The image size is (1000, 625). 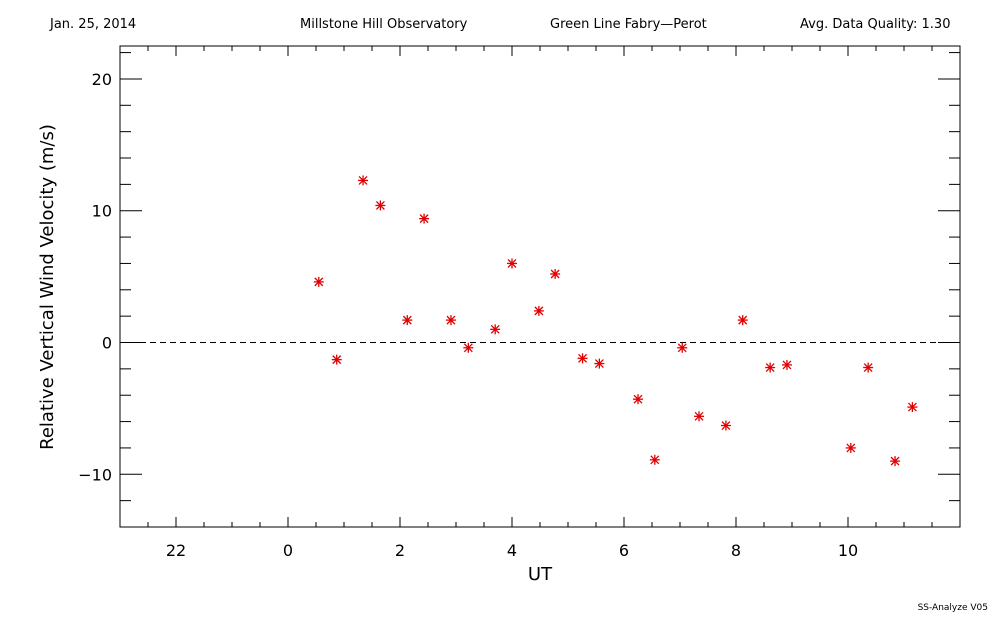 What do you see at coordinates (288, 550) in the screenshot?
I see `x-tick-label: 0` at bounding box center [288, 550].